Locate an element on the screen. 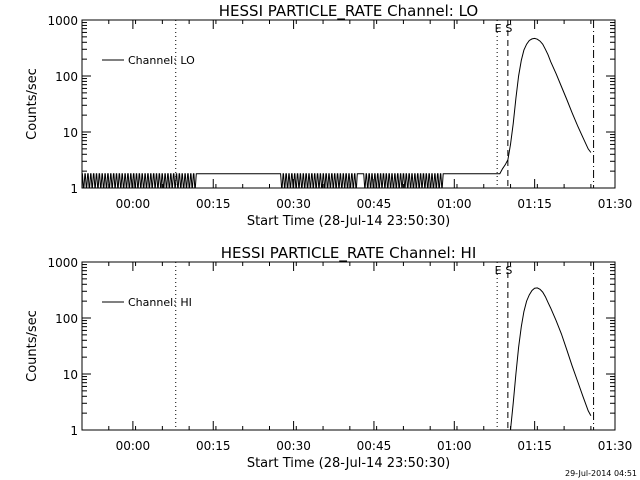 The width and height of the screenshot is (640, 480). legend-label: Channel: LO is located at coordinates (161, 60).